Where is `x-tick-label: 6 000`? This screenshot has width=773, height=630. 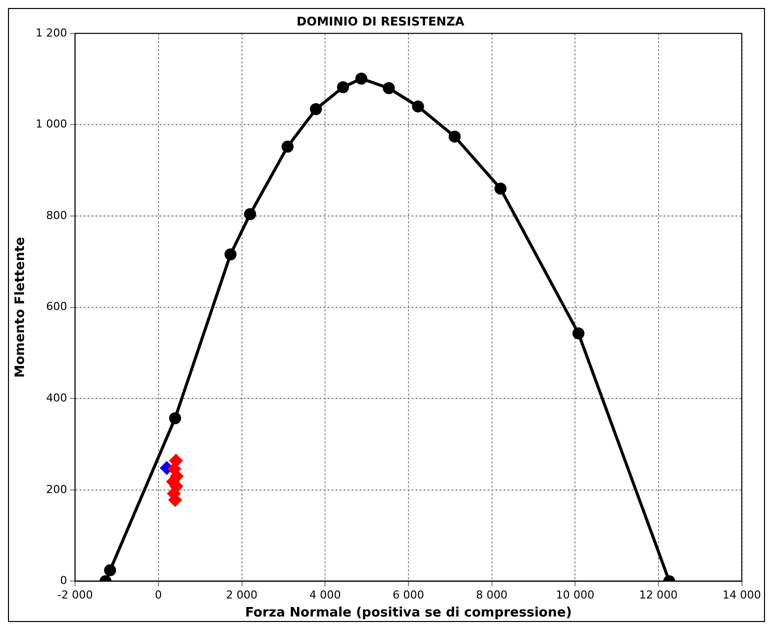
x-tick-label: 6 000 is located at coordinates (408, 595).